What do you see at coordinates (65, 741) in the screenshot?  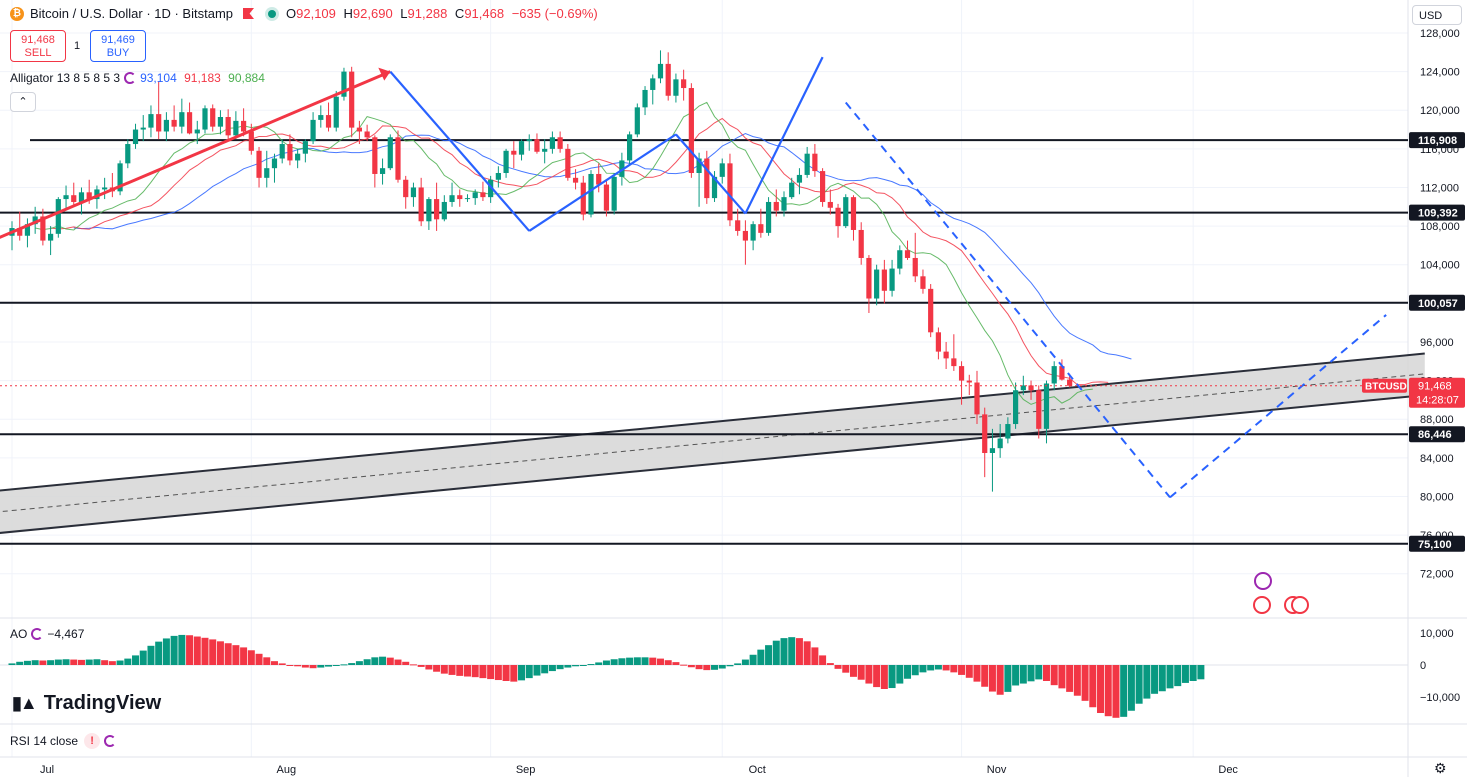 I see `rsi-legend: RSI 14 close !` at bounding box center [65, 741].